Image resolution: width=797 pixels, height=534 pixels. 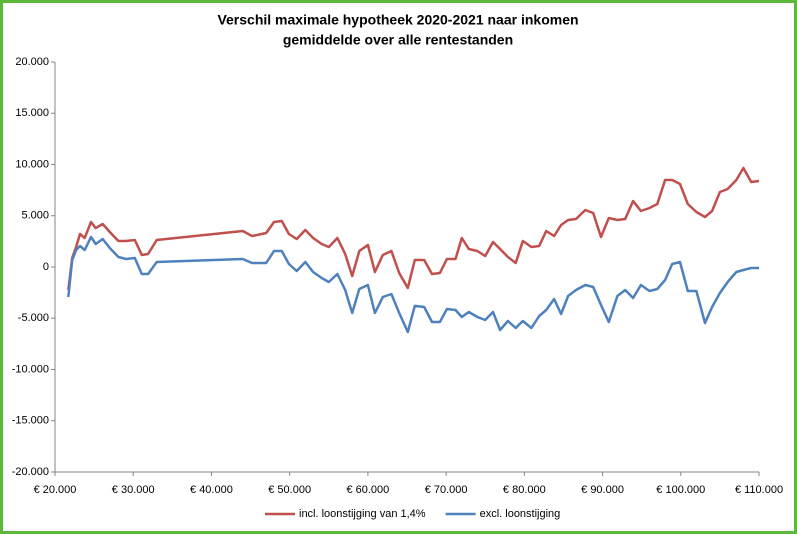 I want to click on x-tick-label: € 80.000, so click(x=524, y=490).